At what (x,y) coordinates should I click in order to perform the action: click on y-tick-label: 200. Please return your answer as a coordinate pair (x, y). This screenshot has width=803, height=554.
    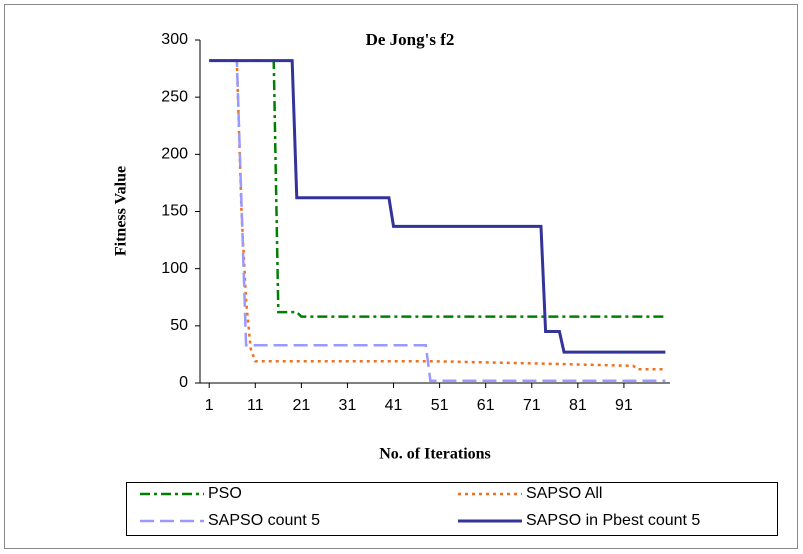
    Looking at the image, I should click on (174, 154).